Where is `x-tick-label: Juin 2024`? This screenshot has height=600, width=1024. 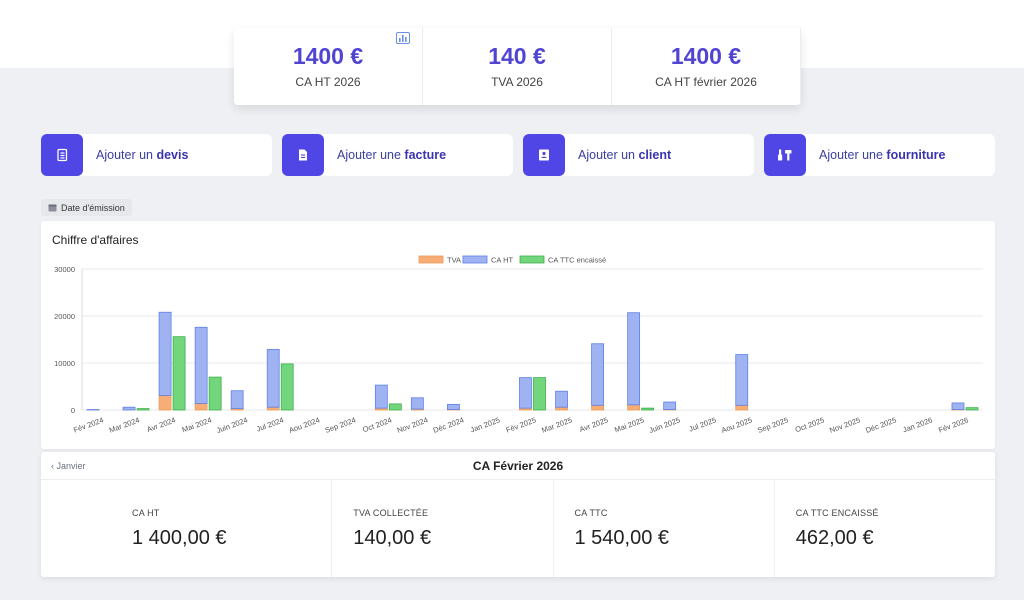 x-tick-label: Juin 2024 is located at coordinates (232, 425).